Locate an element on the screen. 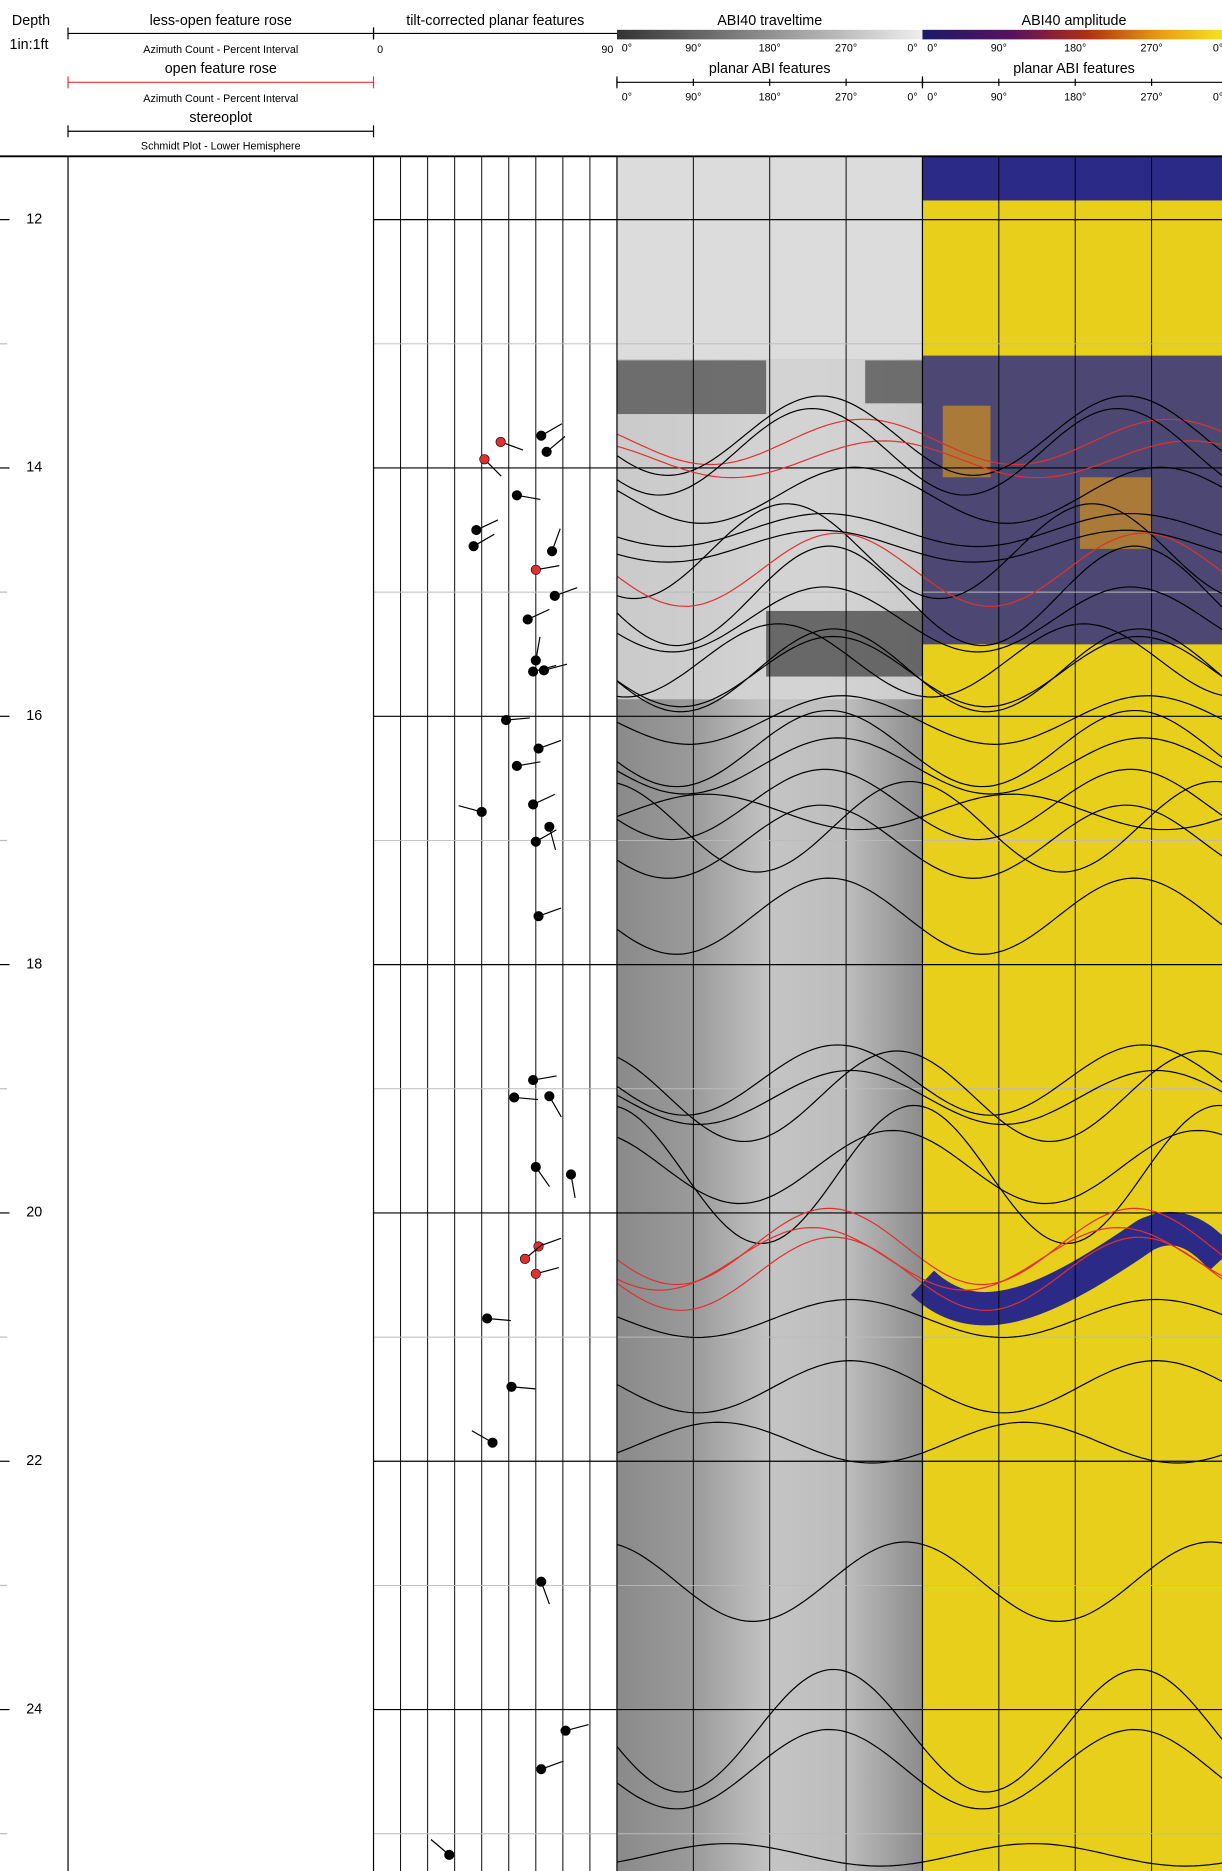 This screenshot has height=1871, width=1222. amplitude-band is located at coordinates (1072, 178).